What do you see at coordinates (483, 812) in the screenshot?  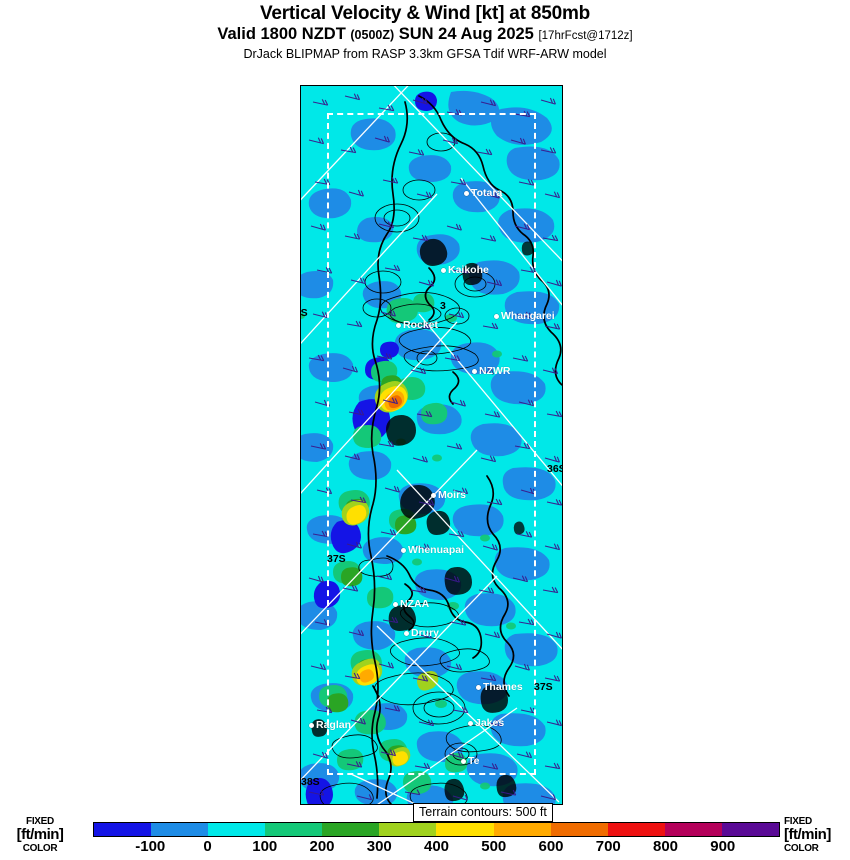 I see `terrain-contours-note: Terrain contours: 500 ft` at bounding box center [483, 812].